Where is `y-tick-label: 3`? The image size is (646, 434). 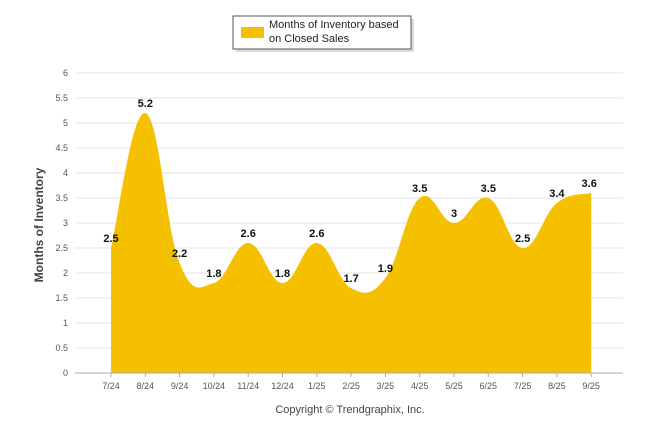 y-tick-label: 3 is located at coordinates (65, 223).